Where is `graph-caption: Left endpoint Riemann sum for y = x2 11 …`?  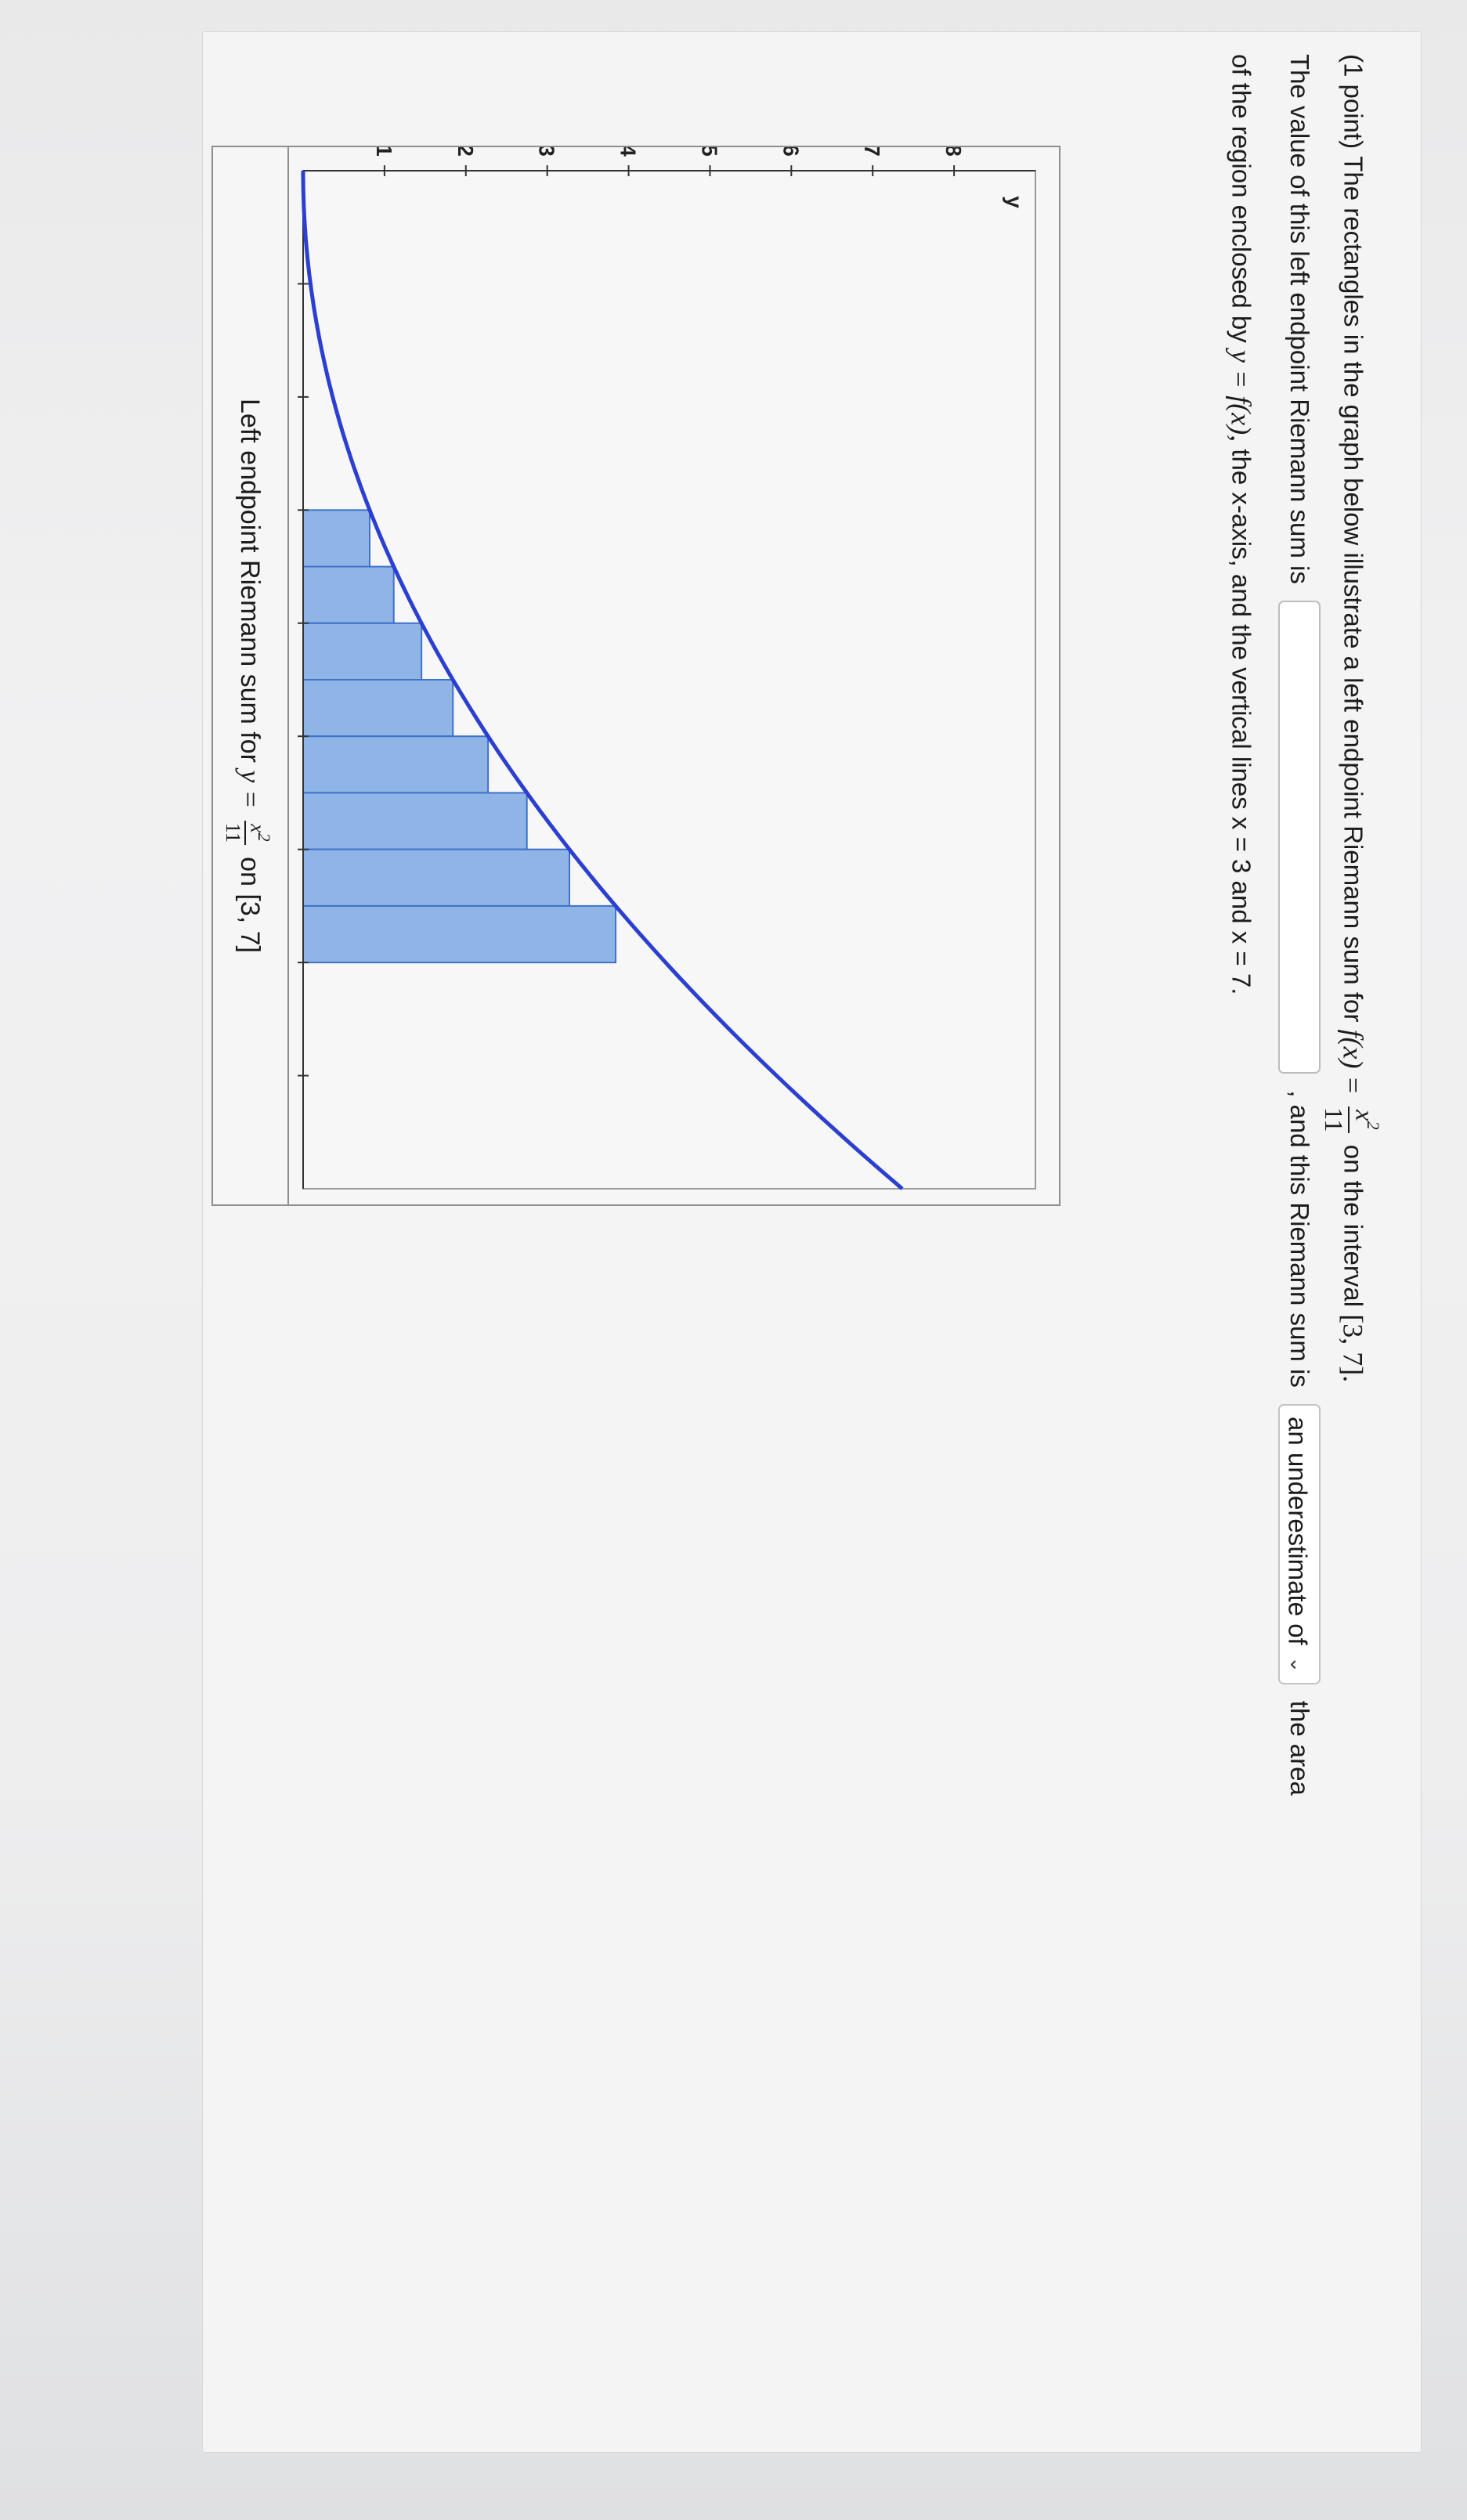 graph-caption: Left endpoint Riemann sum for y = x2 11 … is located at coordinates (251, 675).